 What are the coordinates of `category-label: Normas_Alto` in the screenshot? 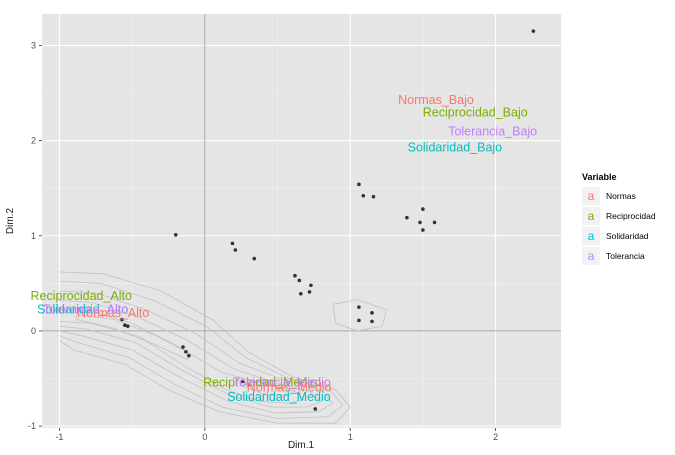 It's located at (113, 313).